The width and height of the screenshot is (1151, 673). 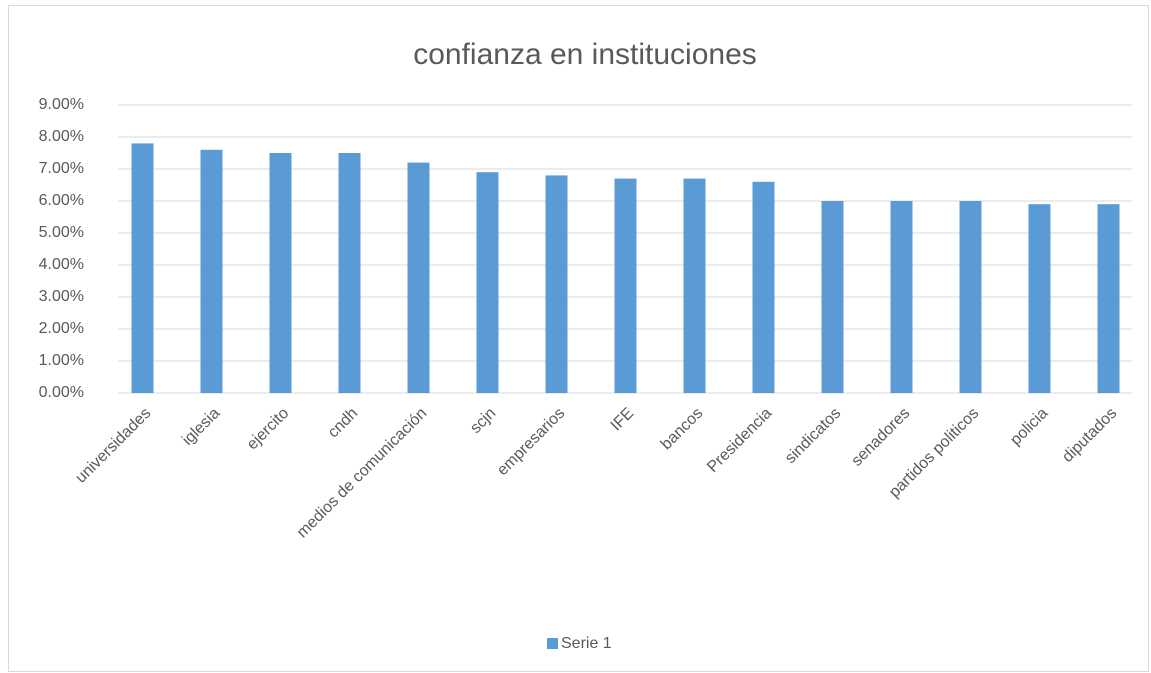 What do you see at coordinates (61, 328) in the screenshot?
I see `y-tick-label: 2.00%` at bounding box center [61, 328].